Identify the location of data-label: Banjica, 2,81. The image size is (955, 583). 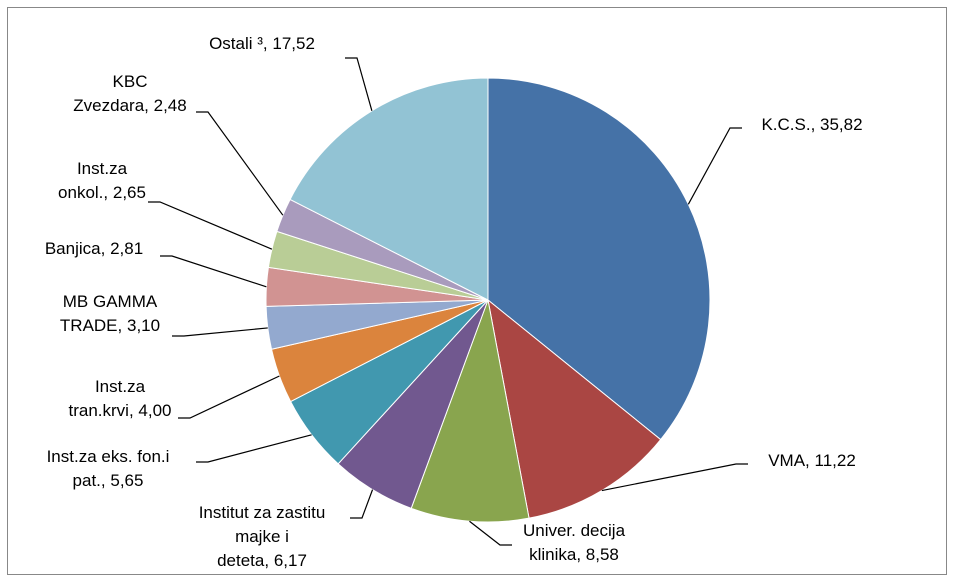
(94, 248).